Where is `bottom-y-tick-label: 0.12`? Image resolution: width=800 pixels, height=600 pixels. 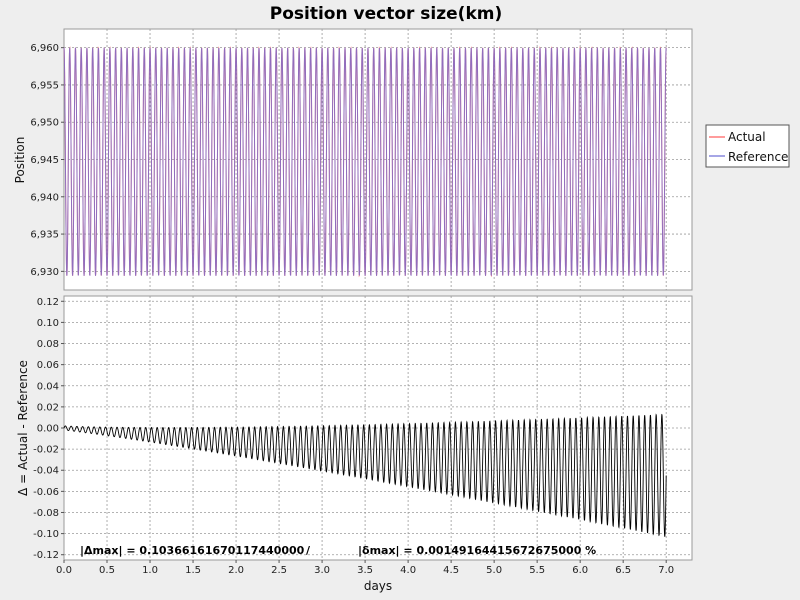 bottom-y-tick-label: 0.12 is located at coordinates (48, 302).